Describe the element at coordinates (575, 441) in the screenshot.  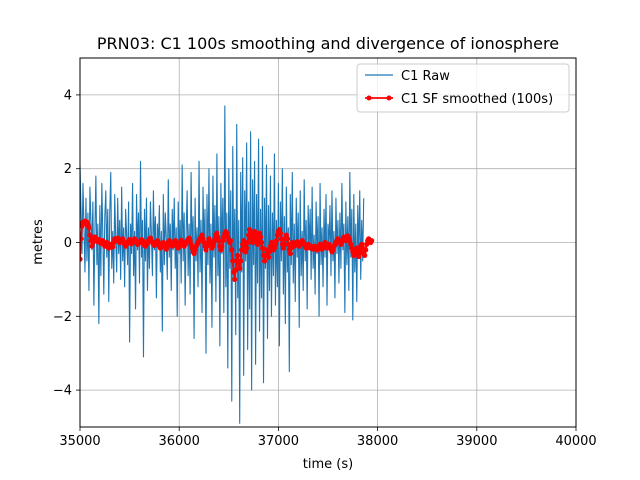
I see `x-tick-label: 40000` at that location.